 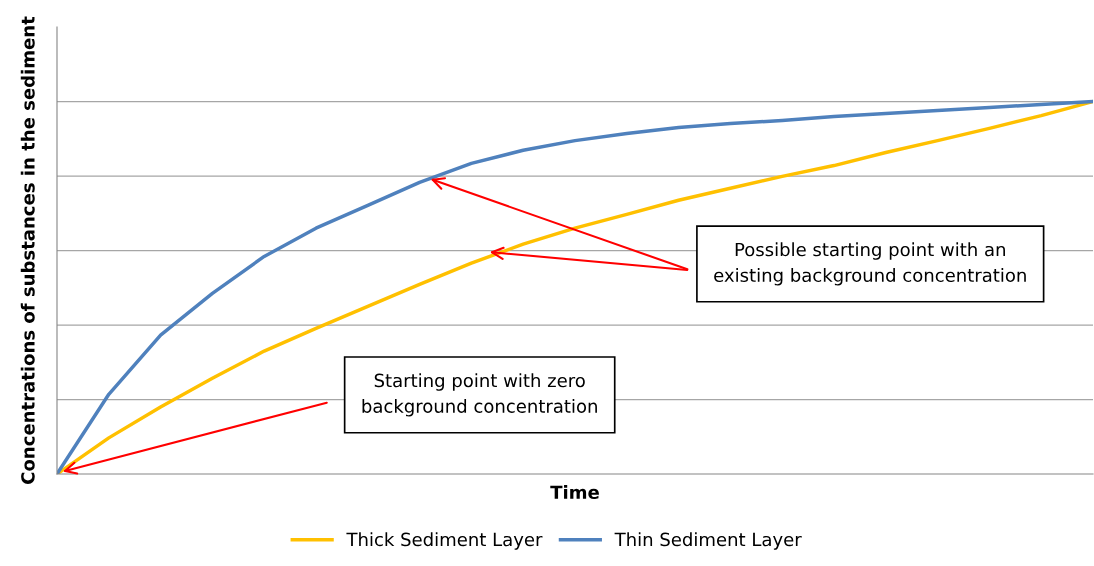 What do you see at coordinates (27, 250) in the screenshot?
I see `y-axis-title: Concentrations of substances in the sediment` at bounding box center [27, 250].